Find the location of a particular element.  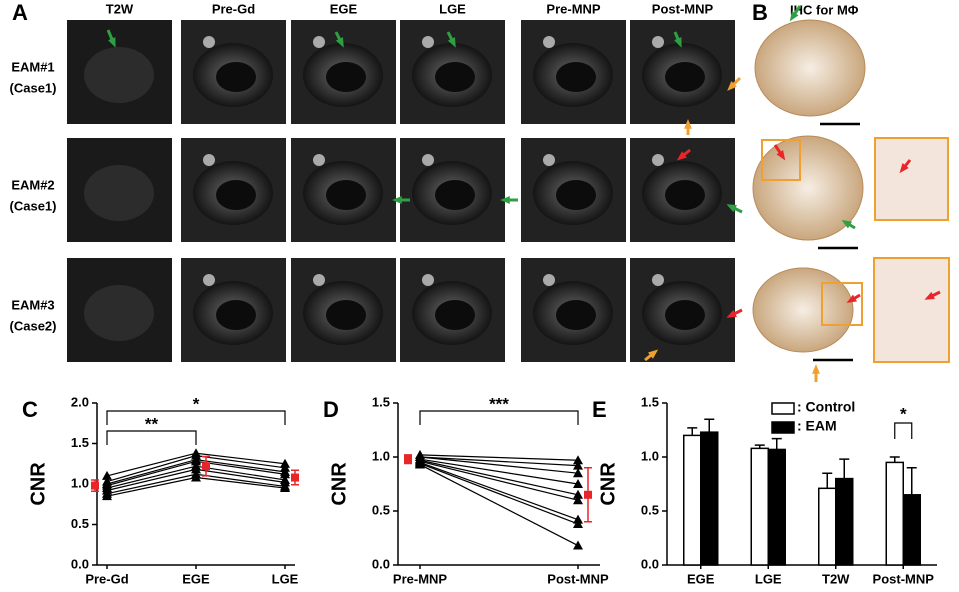

x-tick-label: Pre-MNP is located at coordinates (420, 578).